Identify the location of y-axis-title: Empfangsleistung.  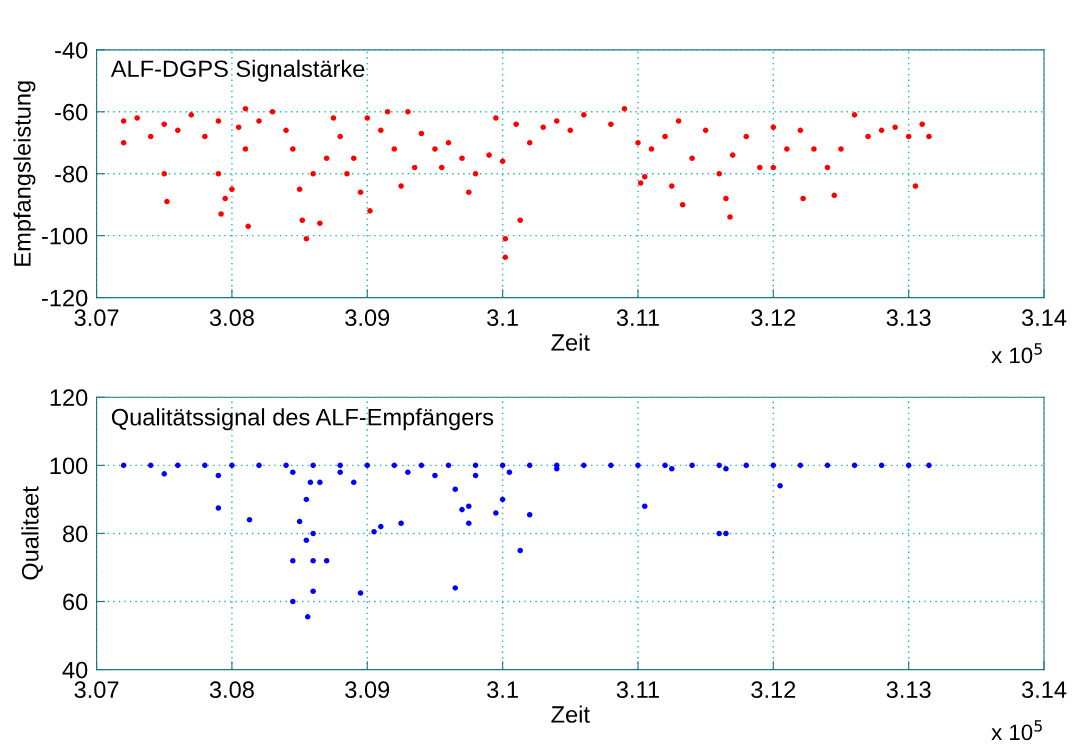
(24, 173).